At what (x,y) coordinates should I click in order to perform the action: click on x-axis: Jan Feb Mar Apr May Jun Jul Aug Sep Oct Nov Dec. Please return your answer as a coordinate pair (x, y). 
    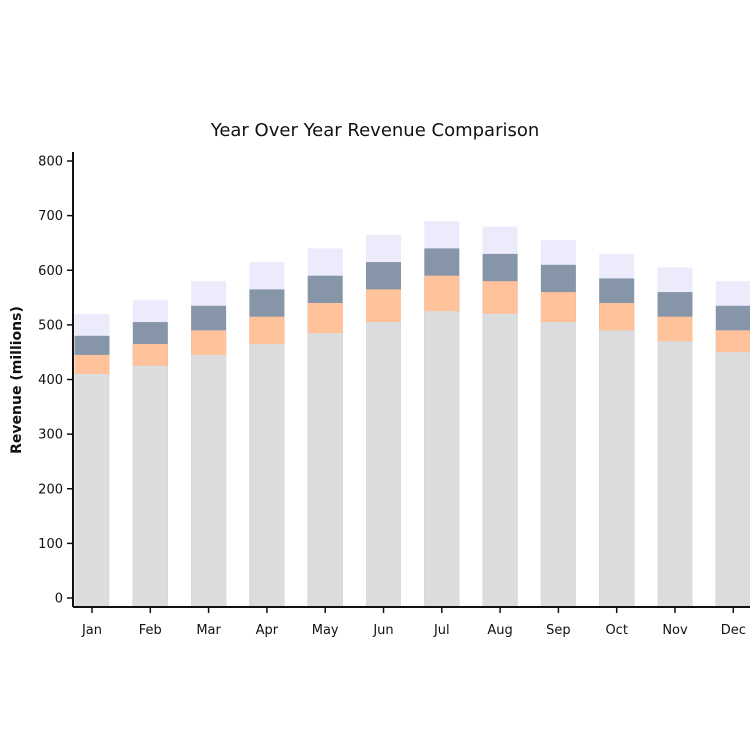
    Looking at the image, I should click on (411, 622).